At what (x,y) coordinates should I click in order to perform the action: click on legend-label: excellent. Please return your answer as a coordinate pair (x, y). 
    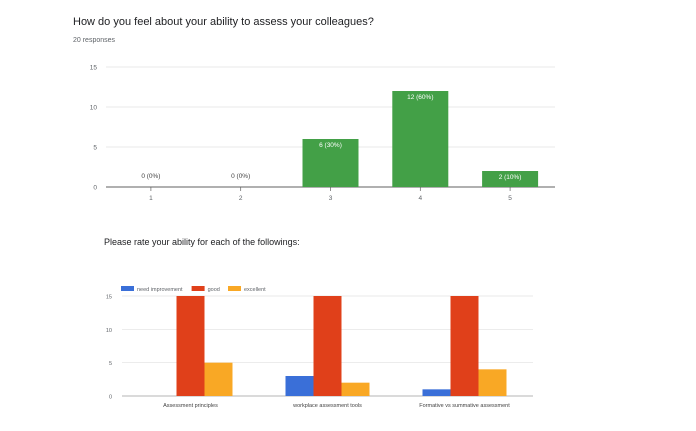
    Looking at the image, I should click on (255, 290).